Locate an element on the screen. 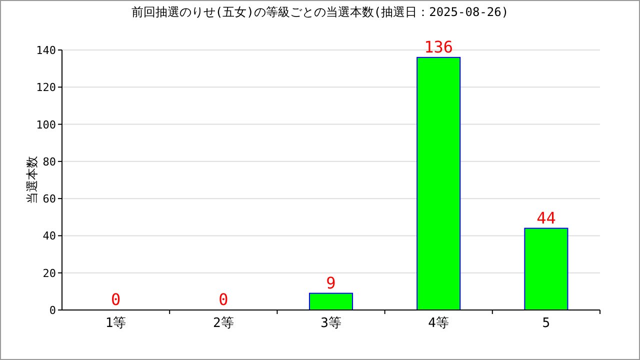  data-label: 136 is located at coordinates (439, 46).